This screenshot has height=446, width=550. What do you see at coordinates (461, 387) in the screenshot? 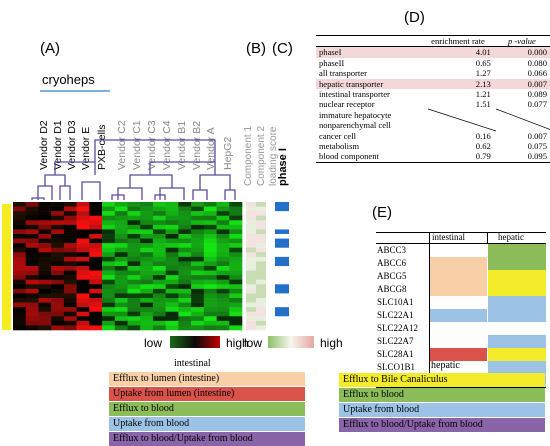
I see `table-e-bottomline` at bounding box center [461, 387].